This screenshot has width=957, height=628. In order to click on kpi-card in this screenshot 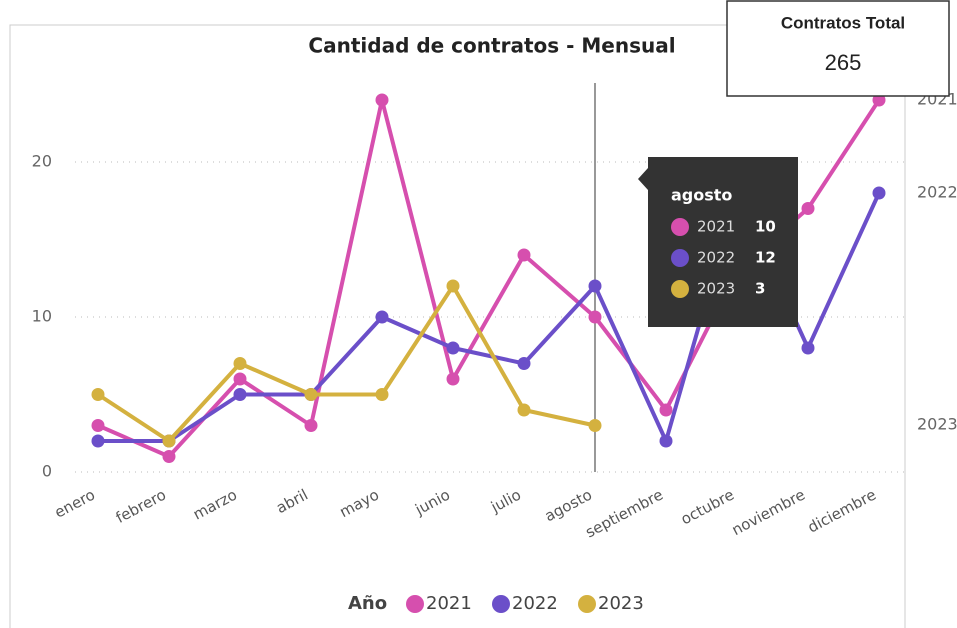, I will do `click(838, 48)`.